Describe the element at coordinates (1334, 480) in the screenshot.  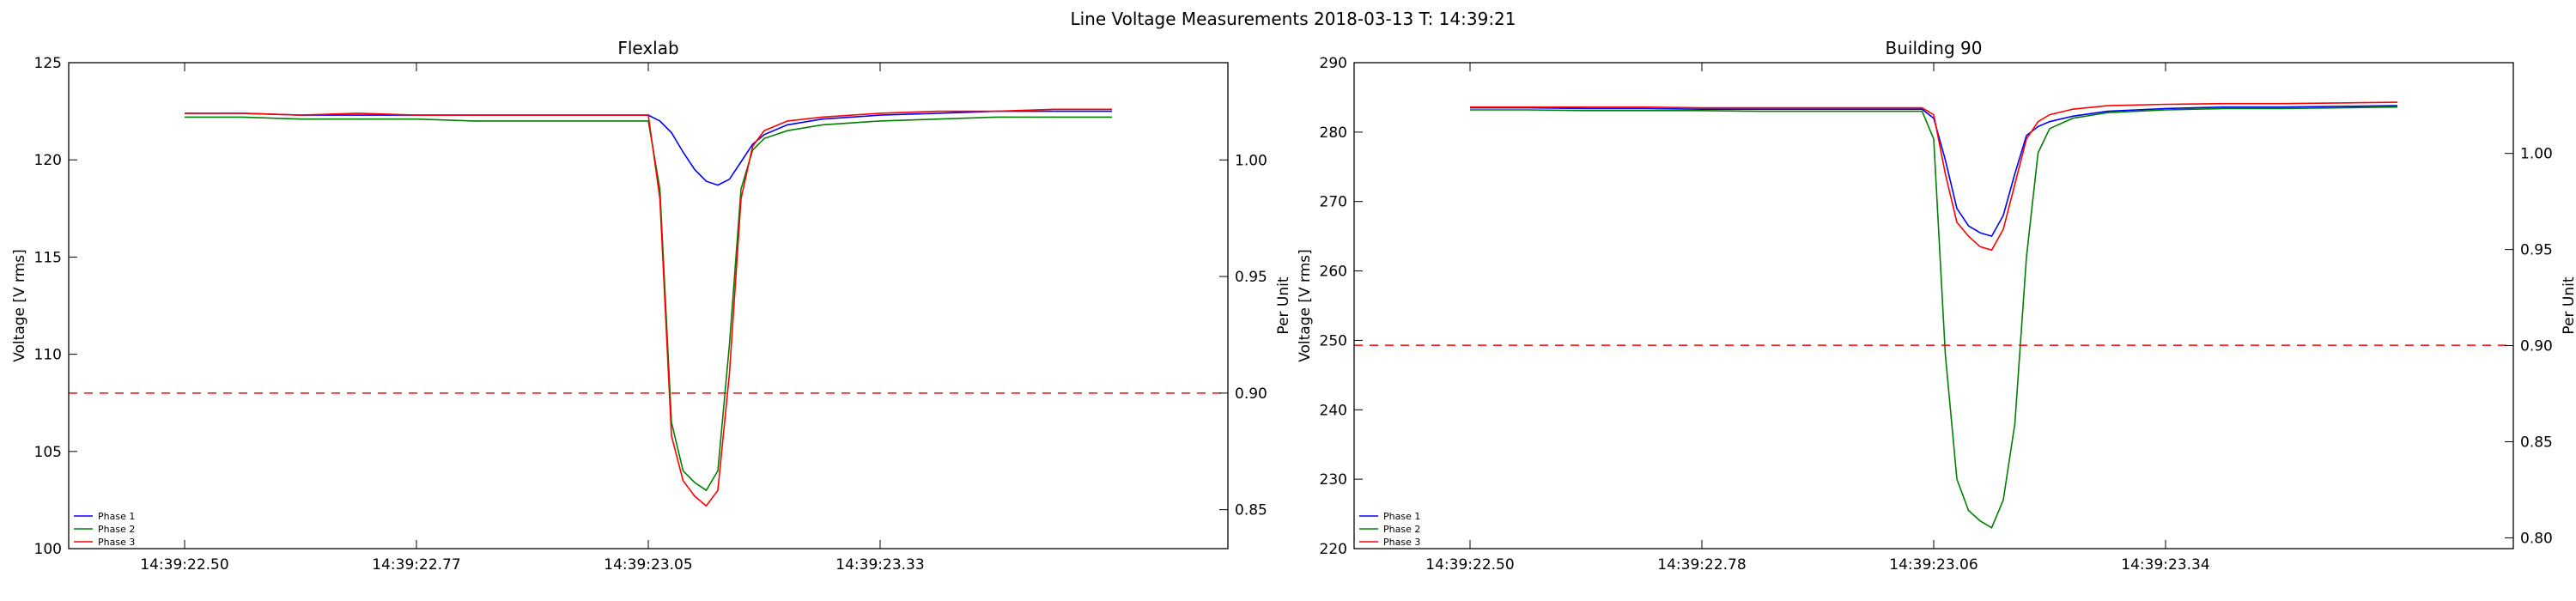
I see `y-tick-label: 230` at that location.